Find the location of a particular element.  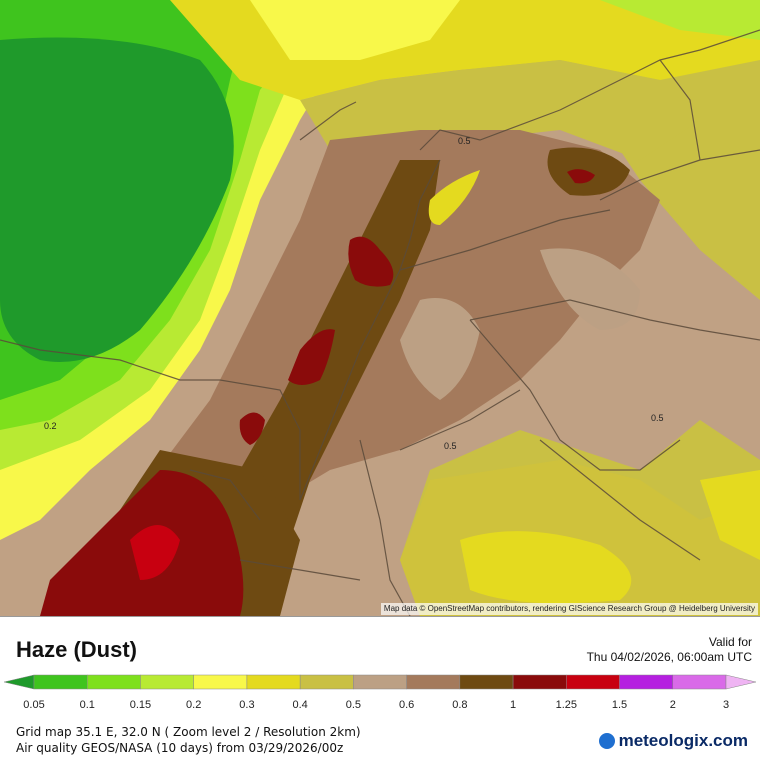

region-yellow-se is located at coordinates (730, 515).